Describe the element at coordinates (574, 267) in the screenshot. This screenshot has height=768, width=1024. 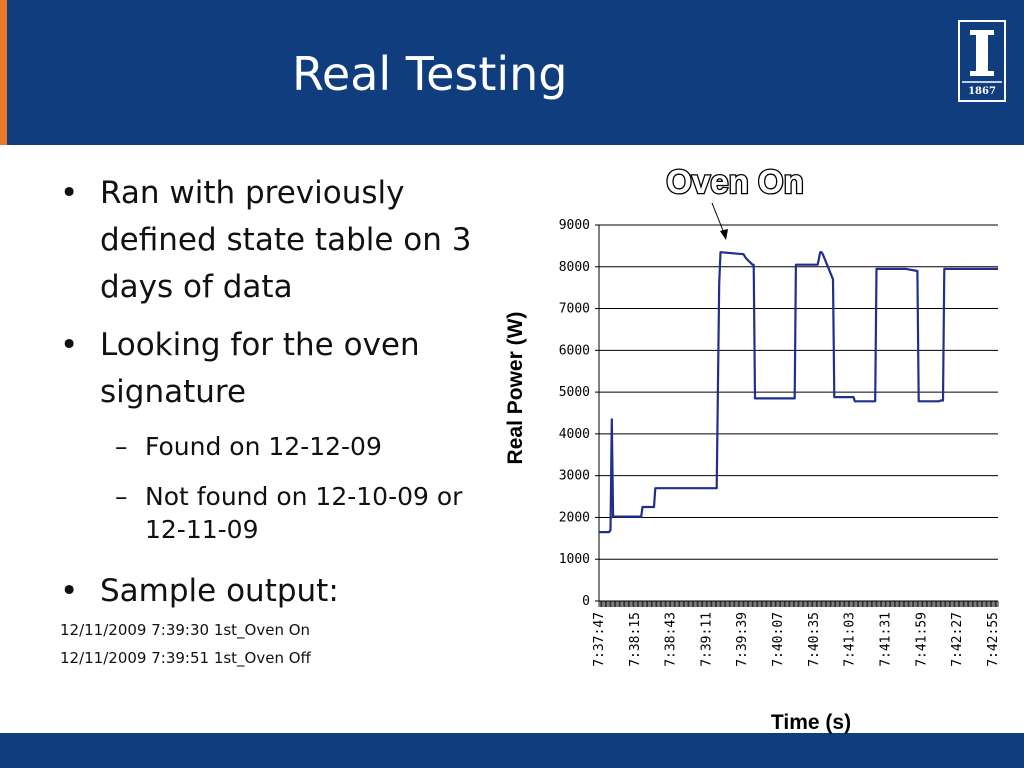
I see `y-tick-label: 8000` at that location.